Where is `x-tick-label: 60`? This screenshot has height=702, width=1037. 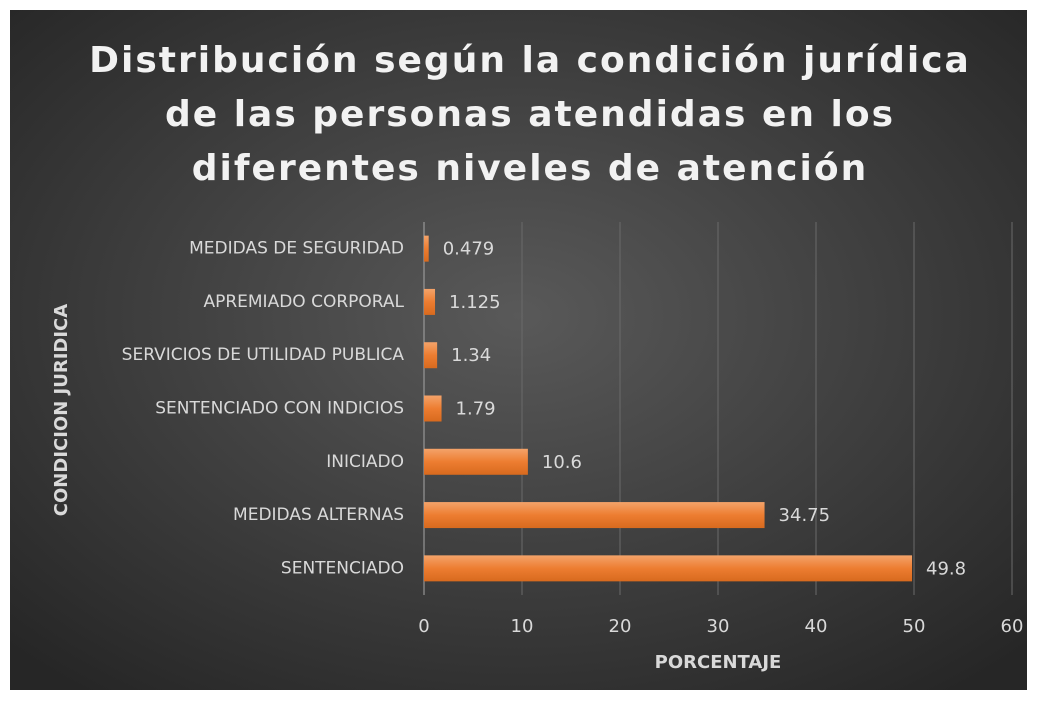
x-tick-label: 60 is located at coordinates (1012, 626).